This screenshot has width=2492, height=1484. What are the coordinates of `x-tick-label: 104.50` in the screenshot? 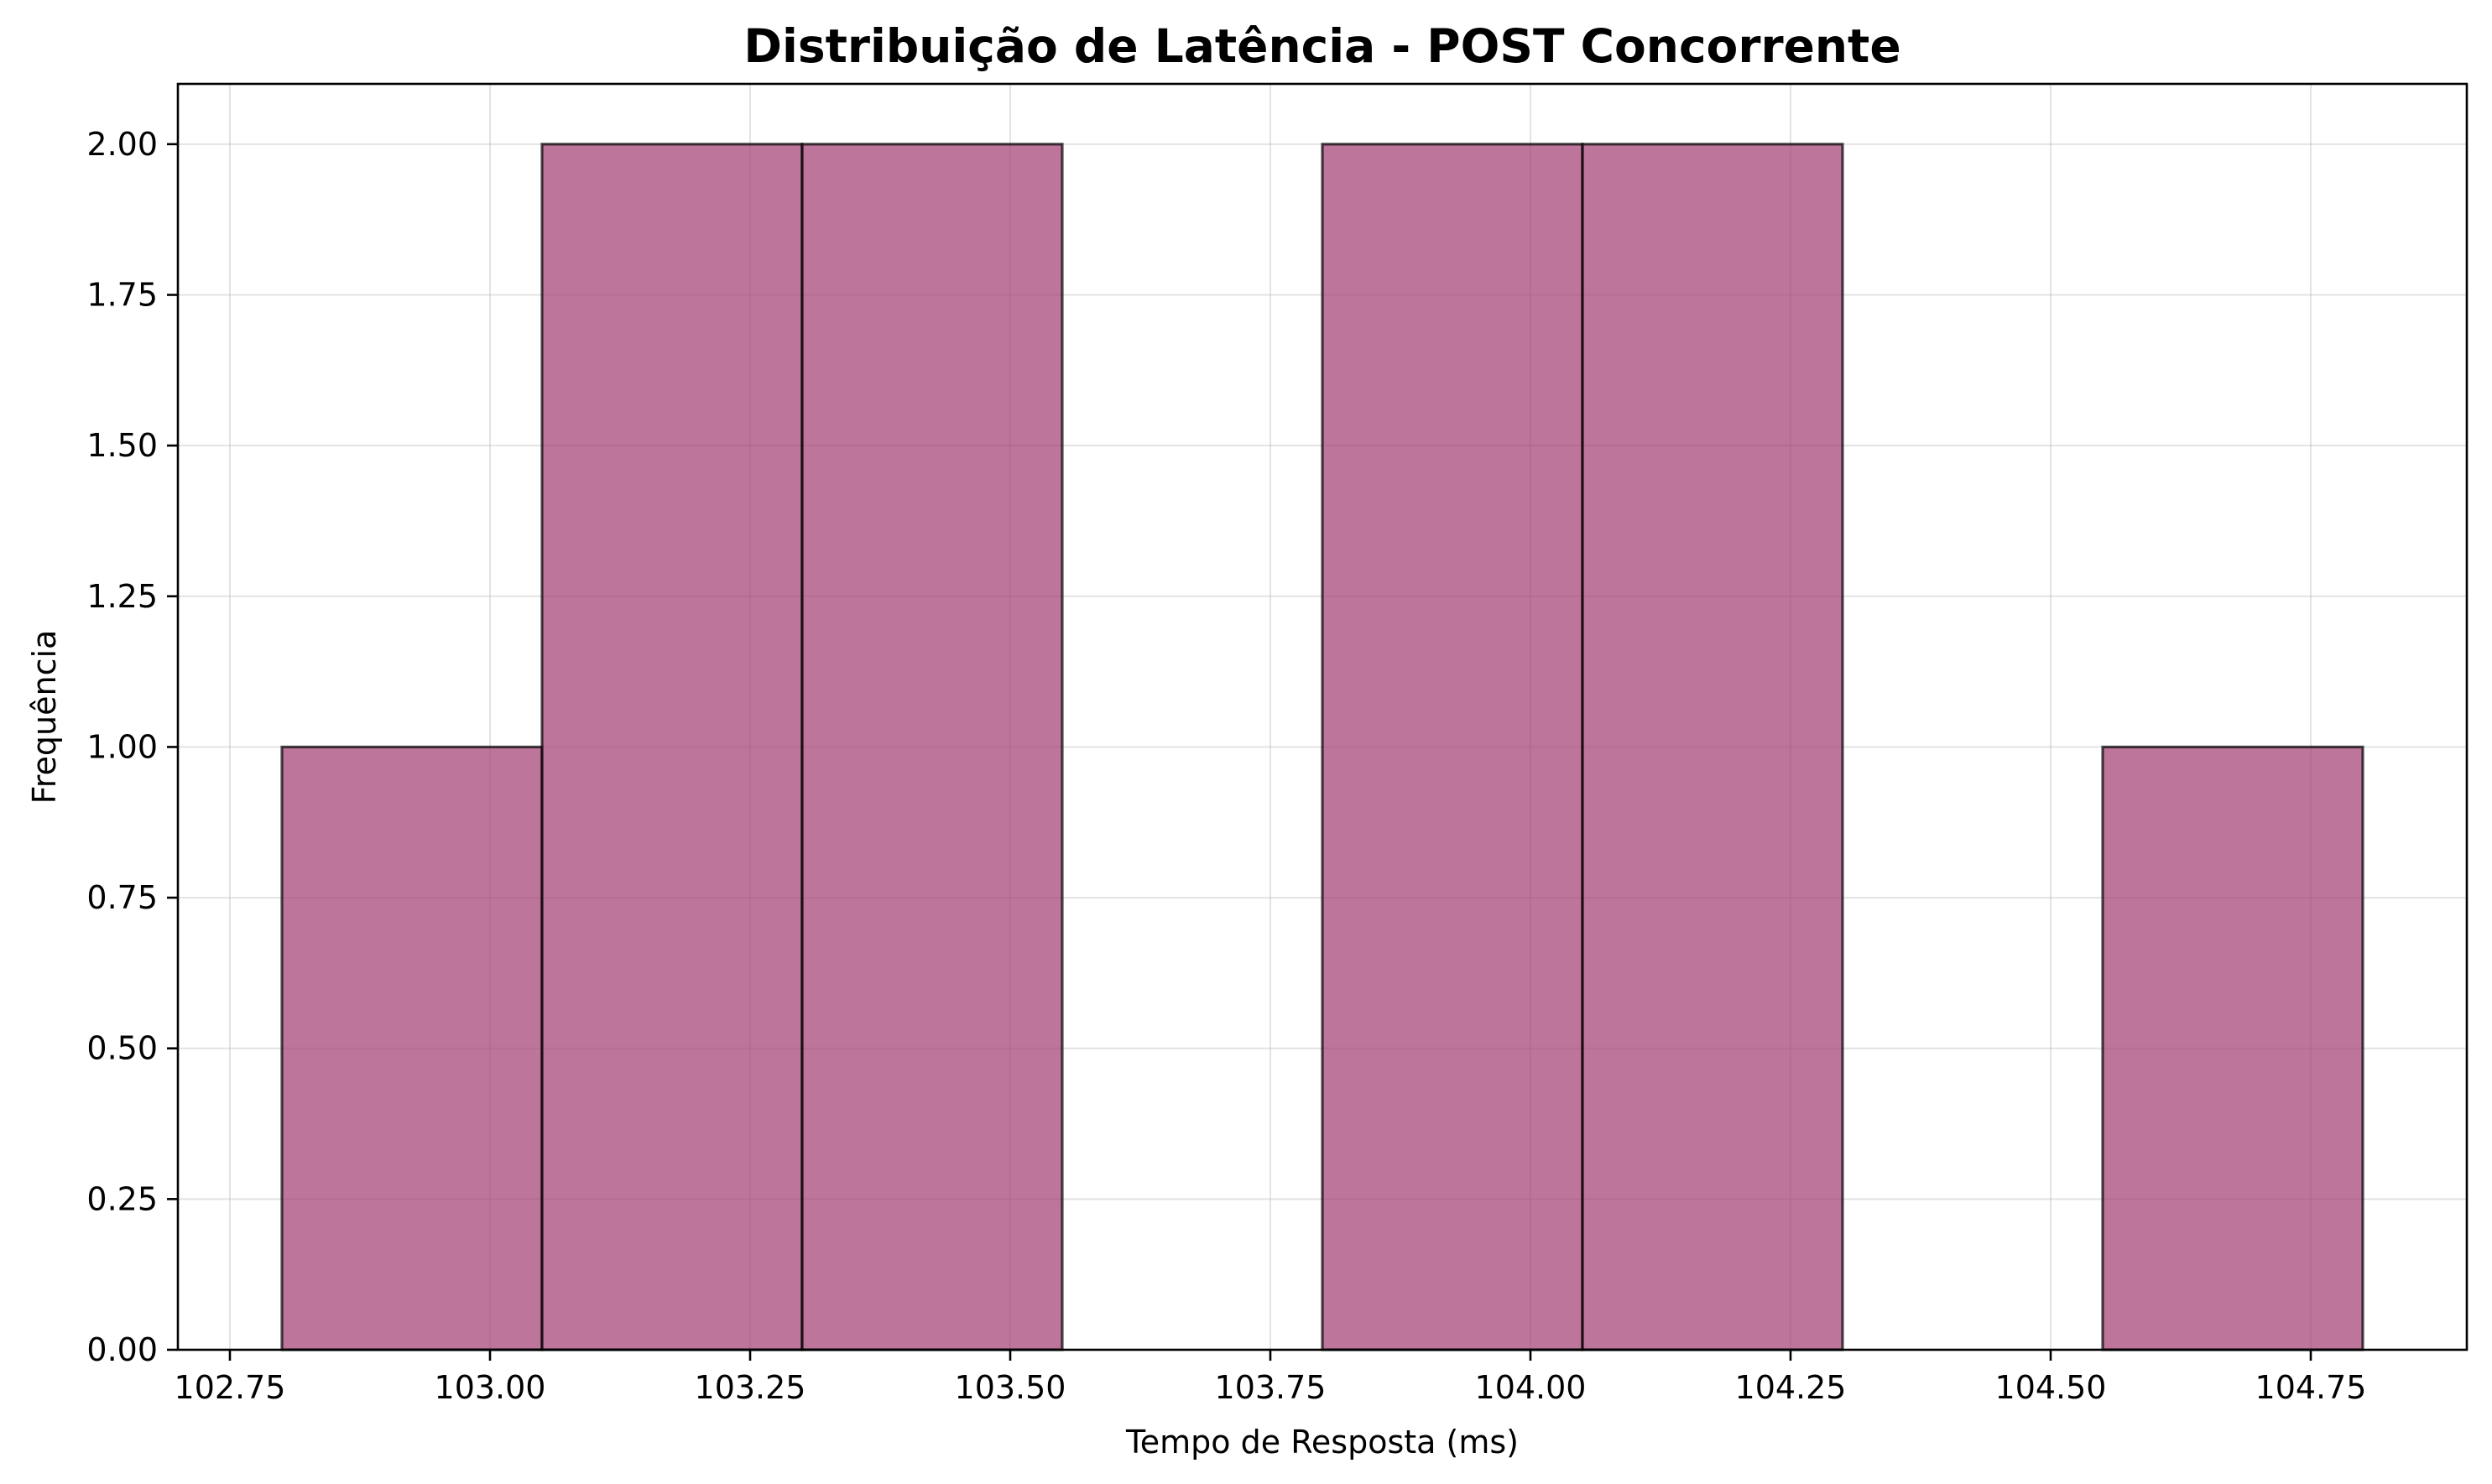 It's located at (2051, 1387).